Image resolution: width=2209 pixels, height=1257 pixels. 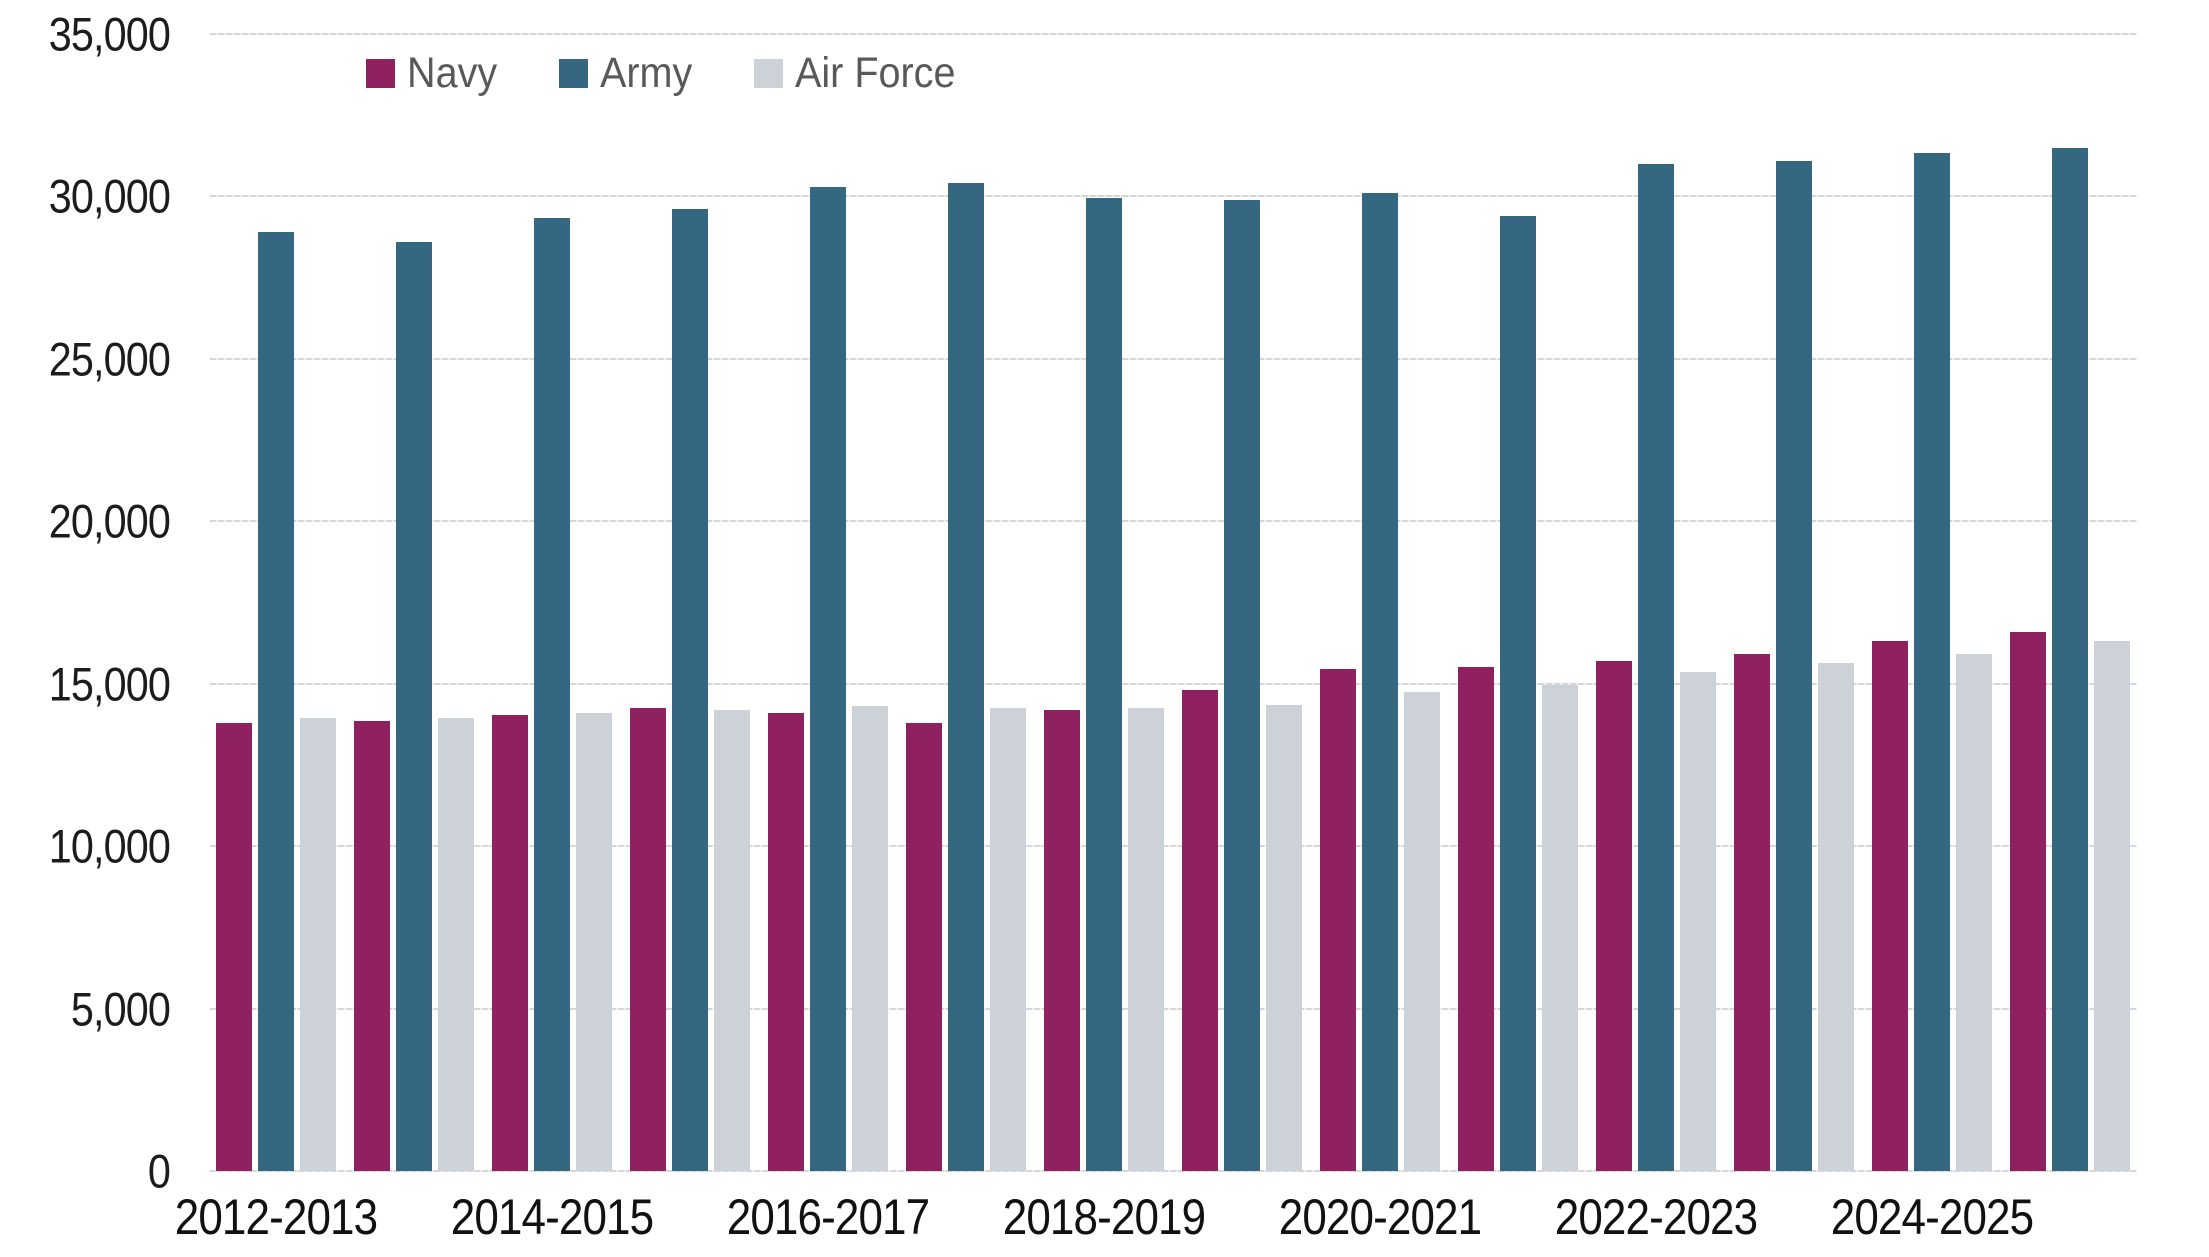 I want to click on y-axis-tick-label-0: 0, so click(x=159, y=1171).